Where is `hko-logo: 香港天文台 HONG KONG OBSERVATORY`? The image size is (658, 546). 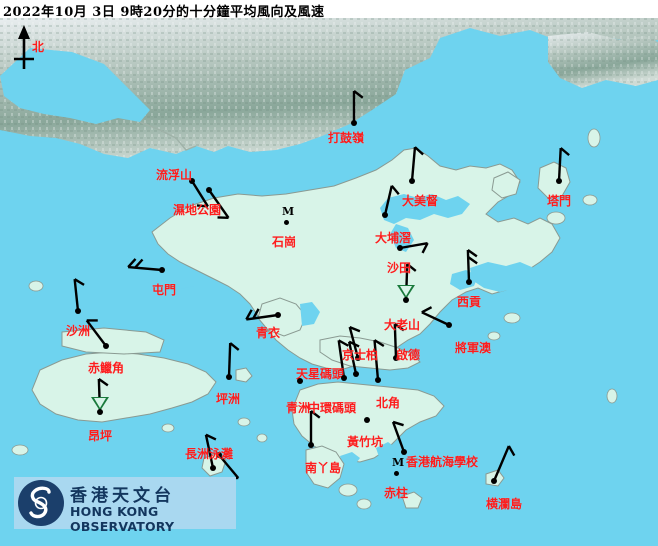 hko-logo: 香港天文台 HONG KONG OBSERVATORY is located at coordinates (125, 505).